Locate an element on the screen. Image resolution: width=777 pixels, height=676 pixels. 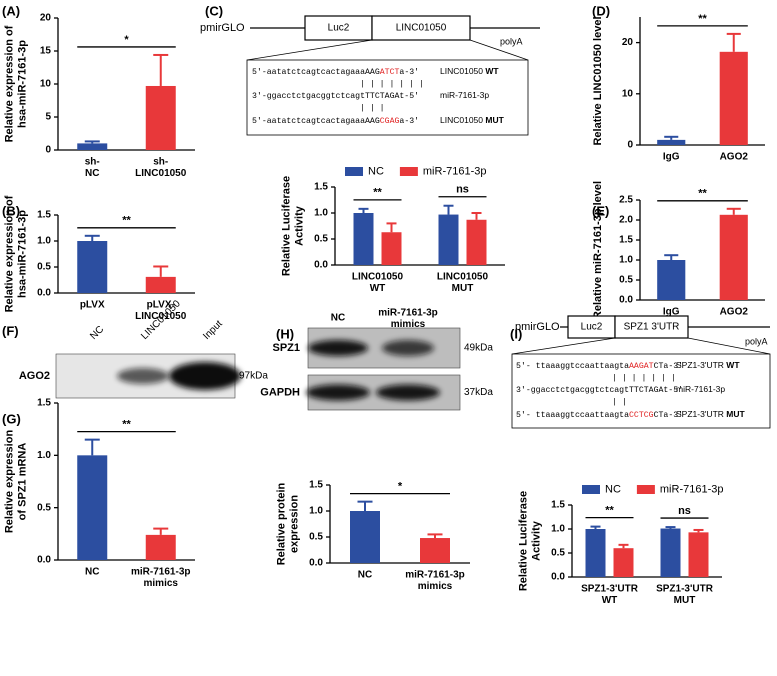
y-tick-label: 2.0 is located at coordinates (626, 220).